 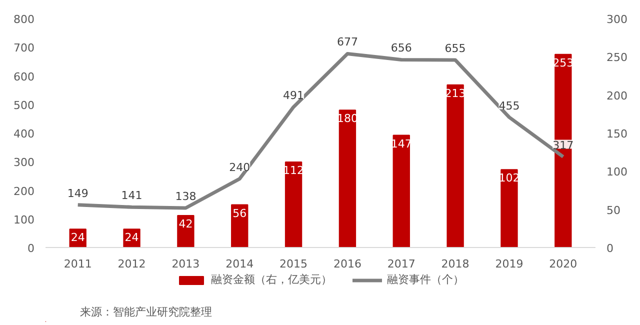 I want to click on data-label: 56, so click(x=239, y=213).